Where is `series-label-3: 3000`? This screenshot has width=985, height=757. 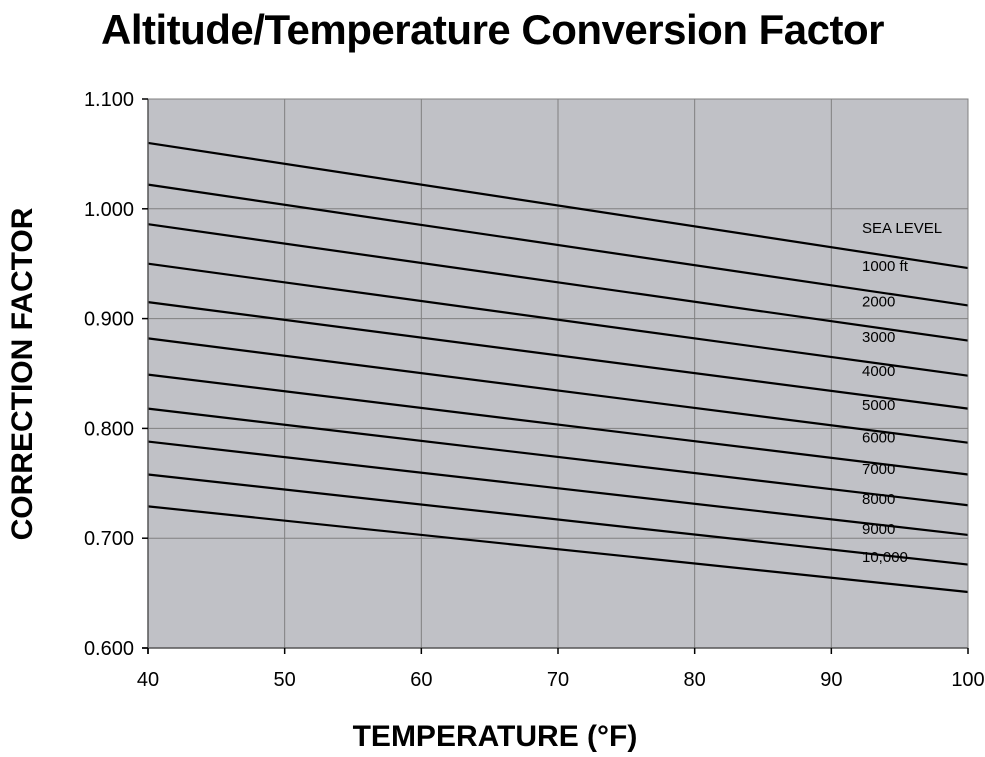 series-label-3: 3000 is located at coordinates (878, 337).